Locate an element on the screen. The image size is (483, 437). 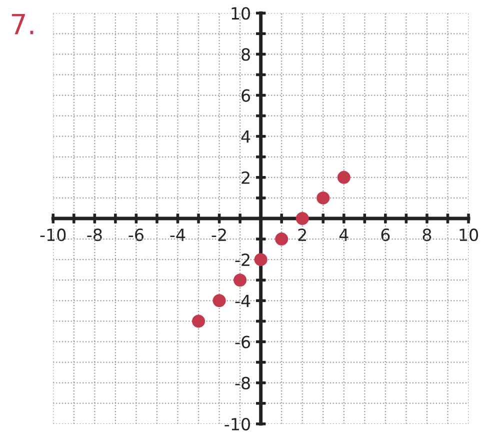
y-tick-label: 8 is located at coordinates (246, 54).